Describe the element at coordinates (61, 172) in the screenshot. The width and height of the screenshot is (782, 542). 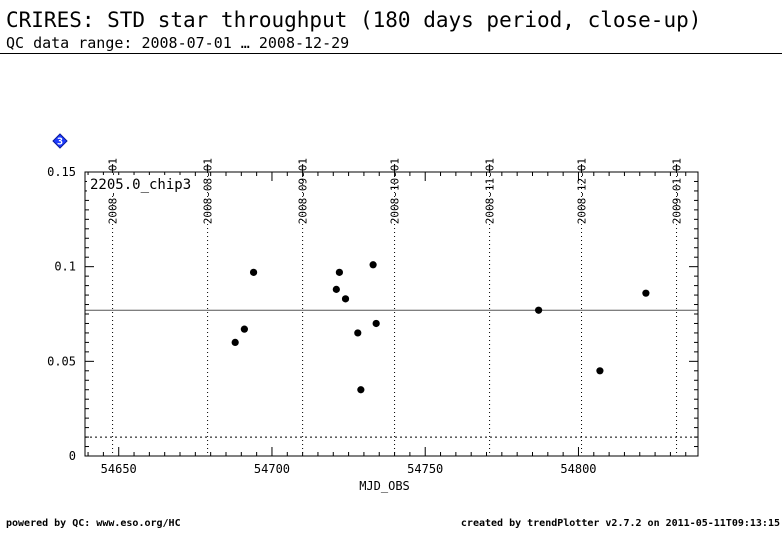
I see `y-tick-label: 0.15` at that location.